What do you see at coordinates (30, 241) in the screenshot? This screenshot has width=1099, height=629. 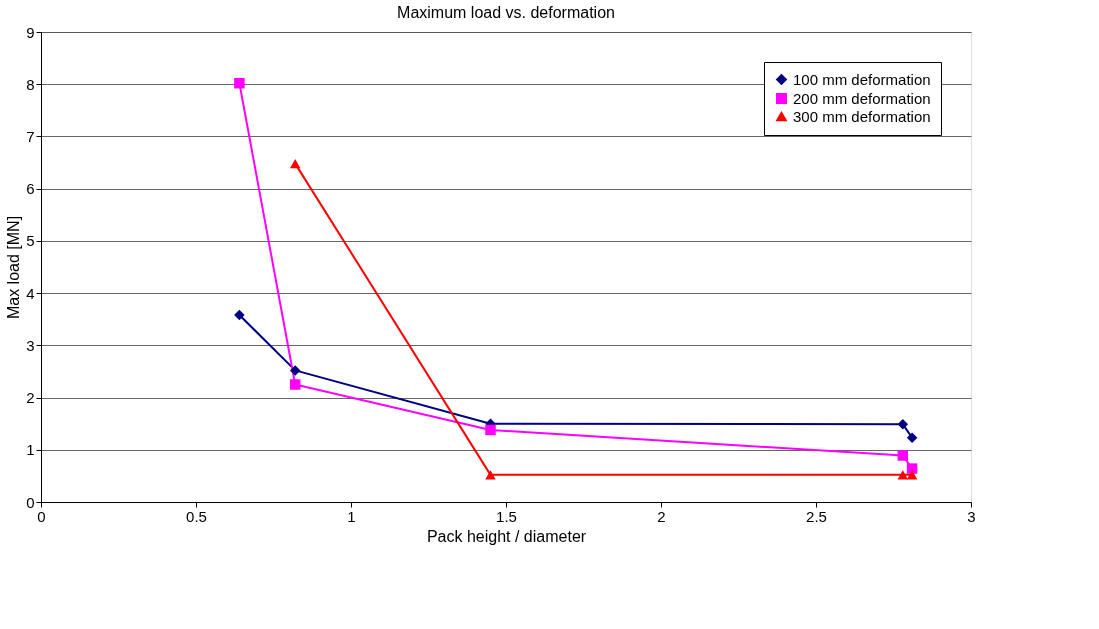 I see `y-tick-label: 5` at bounding box center [30, 241].